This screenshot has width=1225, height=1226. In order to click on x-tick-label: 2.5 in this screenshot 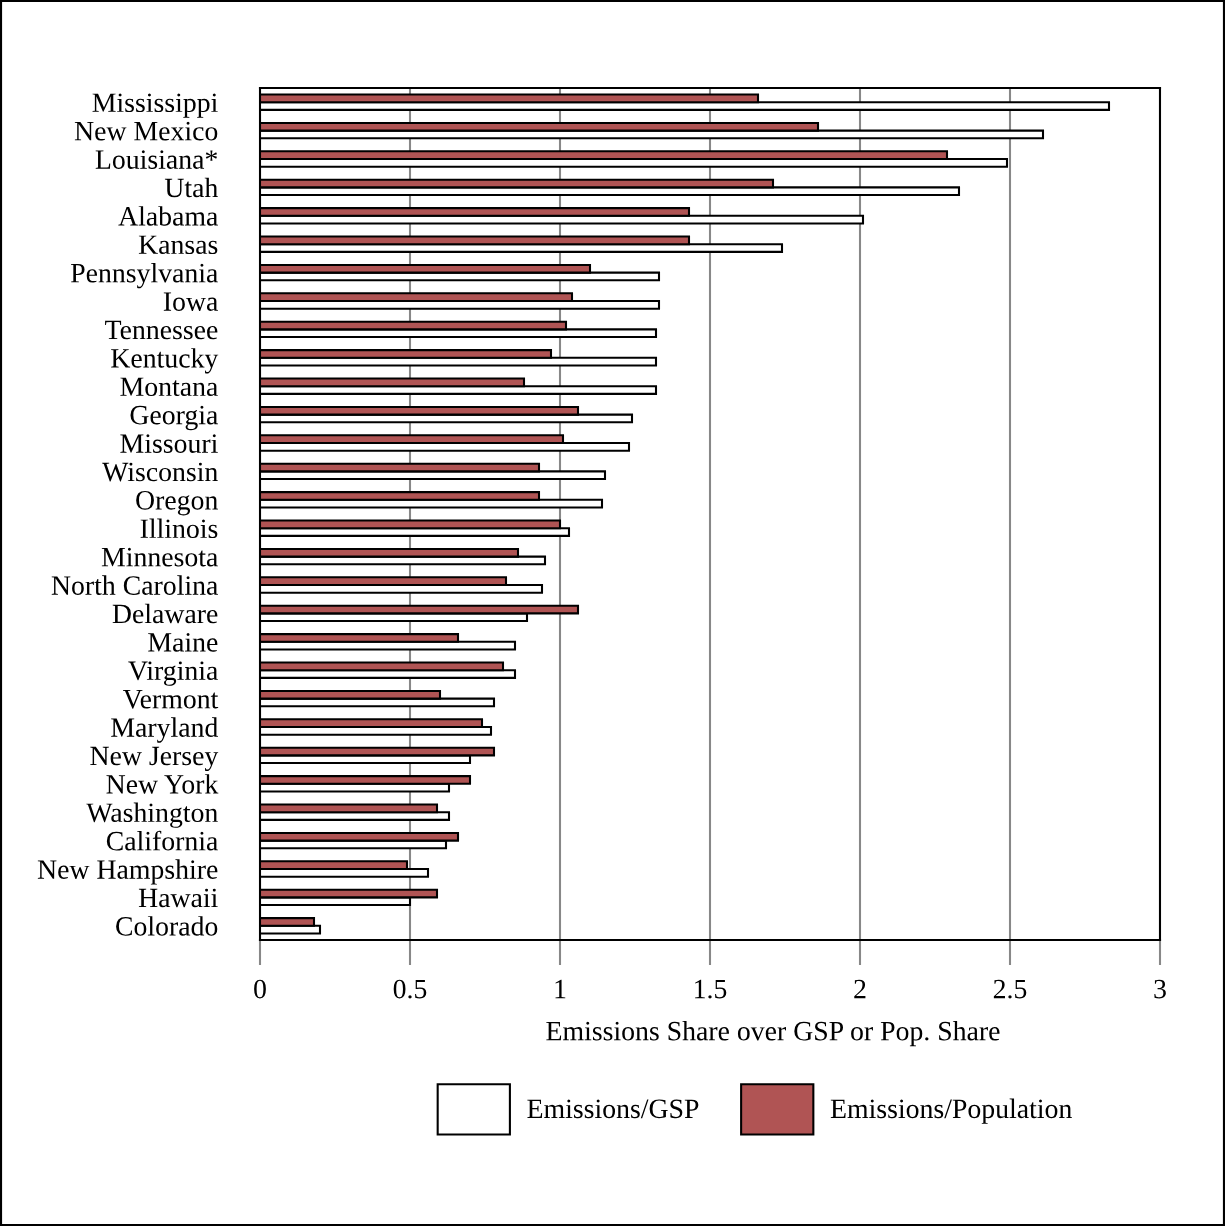, I will do `click(1010, 989)`.